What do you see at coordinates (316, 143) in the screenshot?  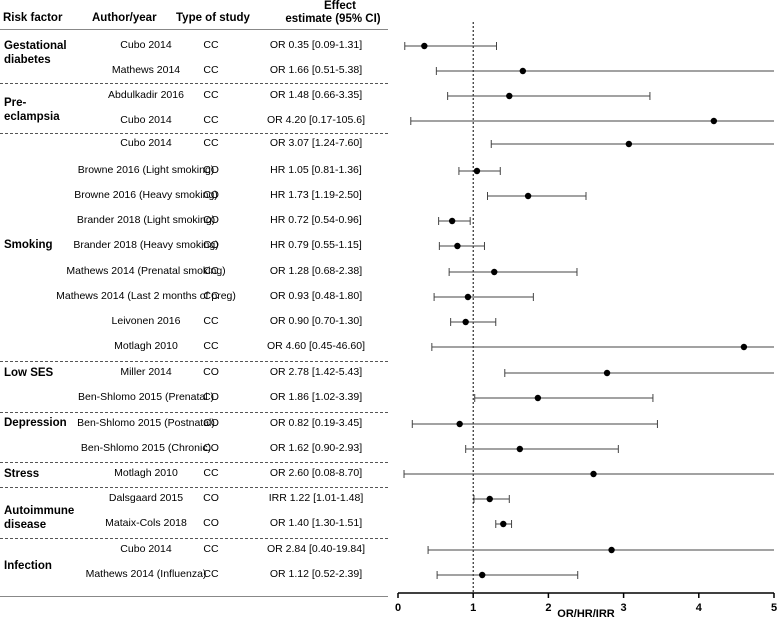 I see `study-estimate: OR 3.07 [1.24-7.60]` at bounding box center [316, 143].